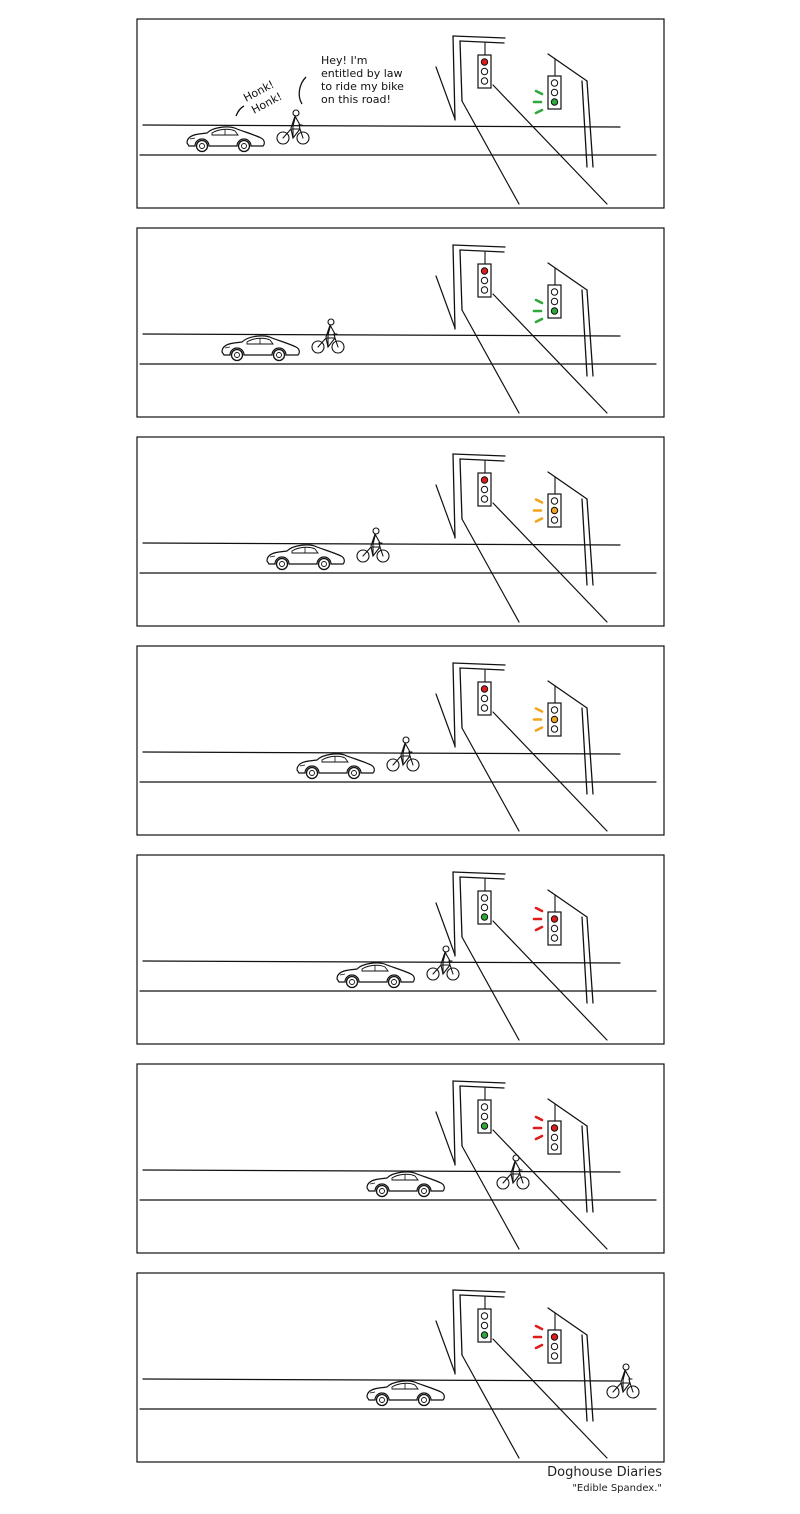 Image resolution: width=800 pixels, height=1514 pixels. Describe the element at coordinates (344, 60) in the screenshot. I see `speech-bubble-line-1: Hey! I'm` at that location.